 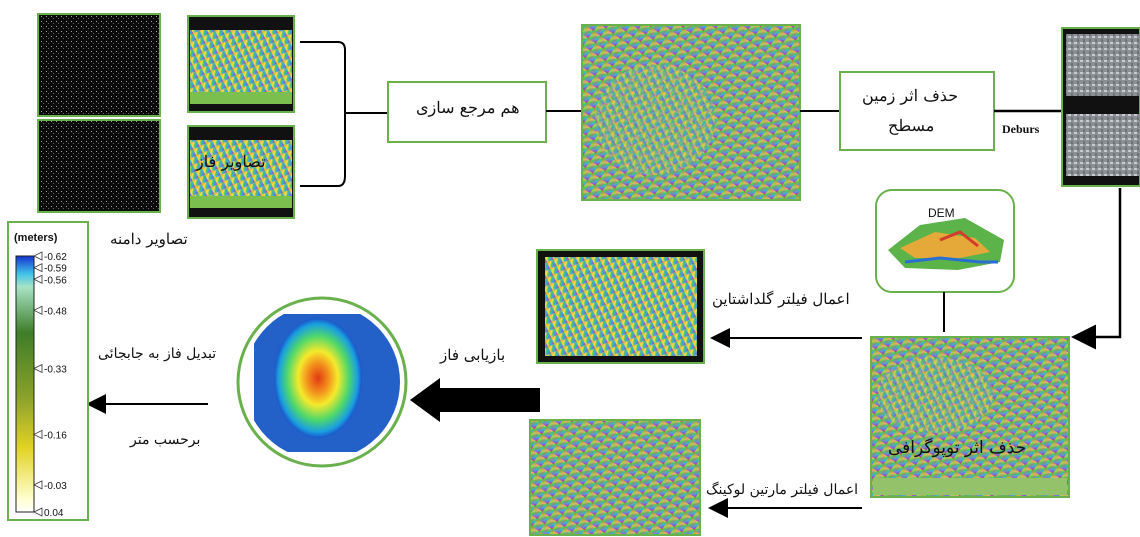 What do you see at coordinates (615, 477) in the screenshot?
I see `martin-filtered-image` at bounding box center [615, 477].